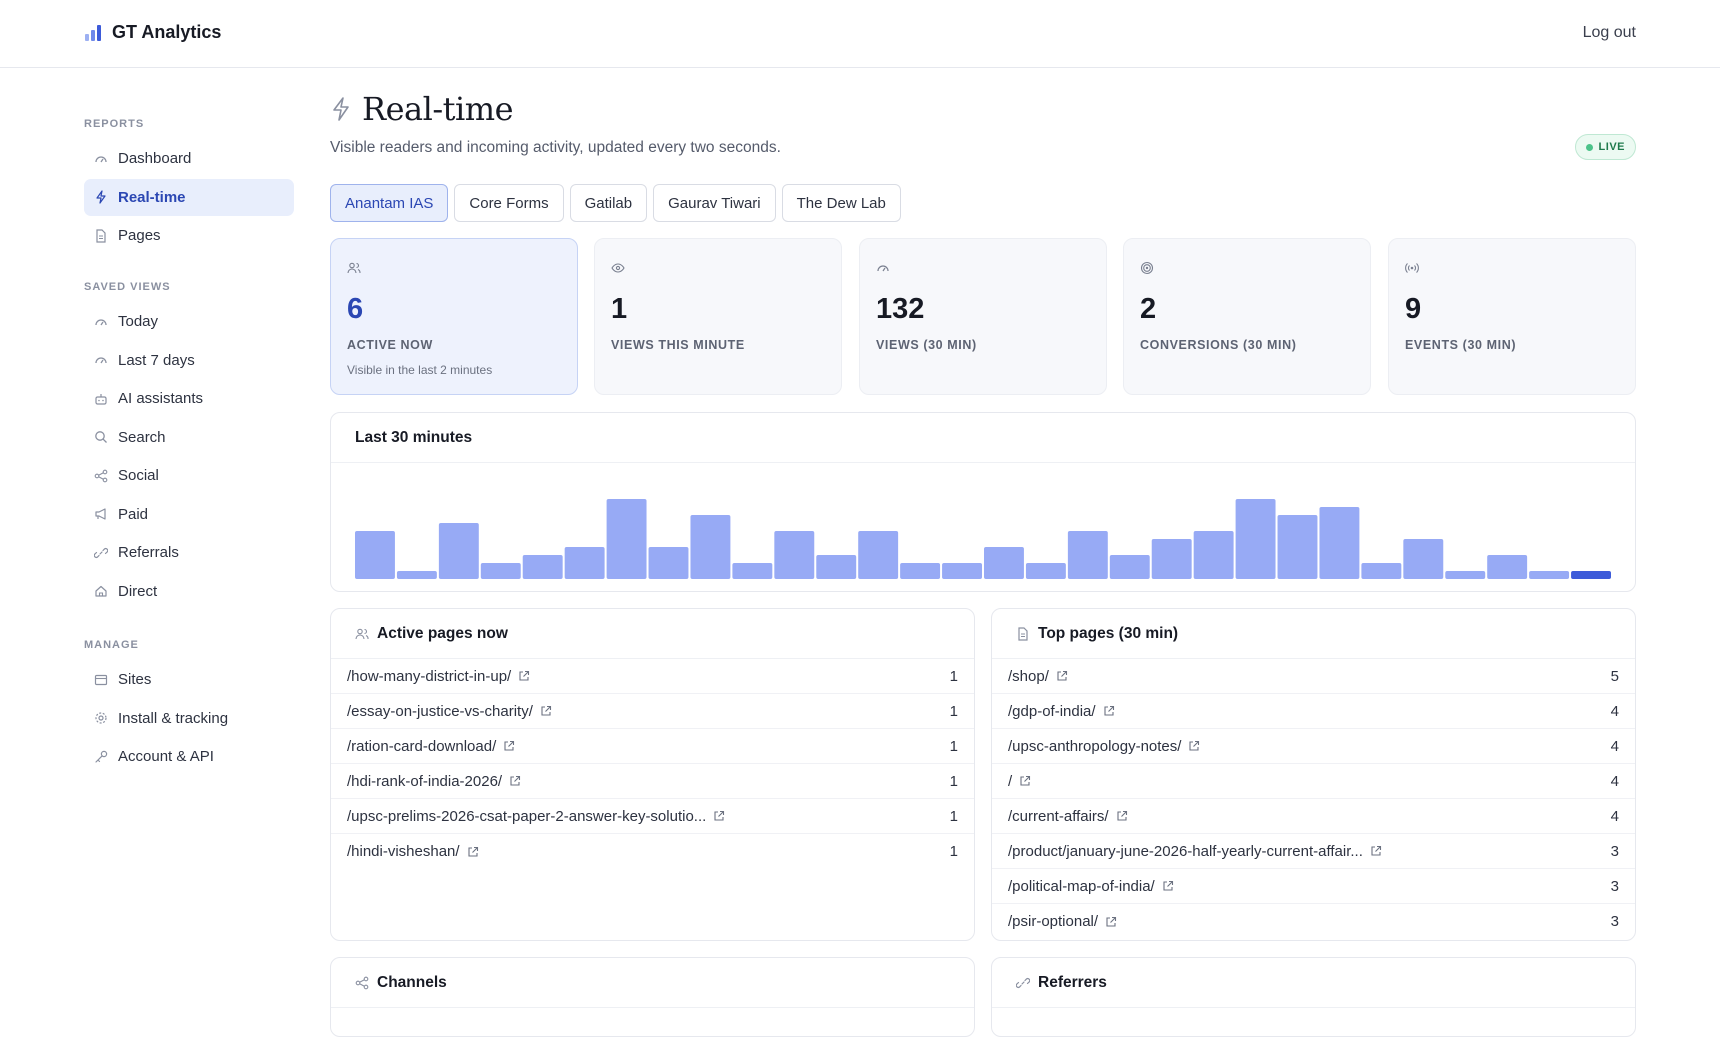 The width and height of the screenshot is (1720, 1037). I want to click on sidebar-item-direct: Direct, so click(189, 591).